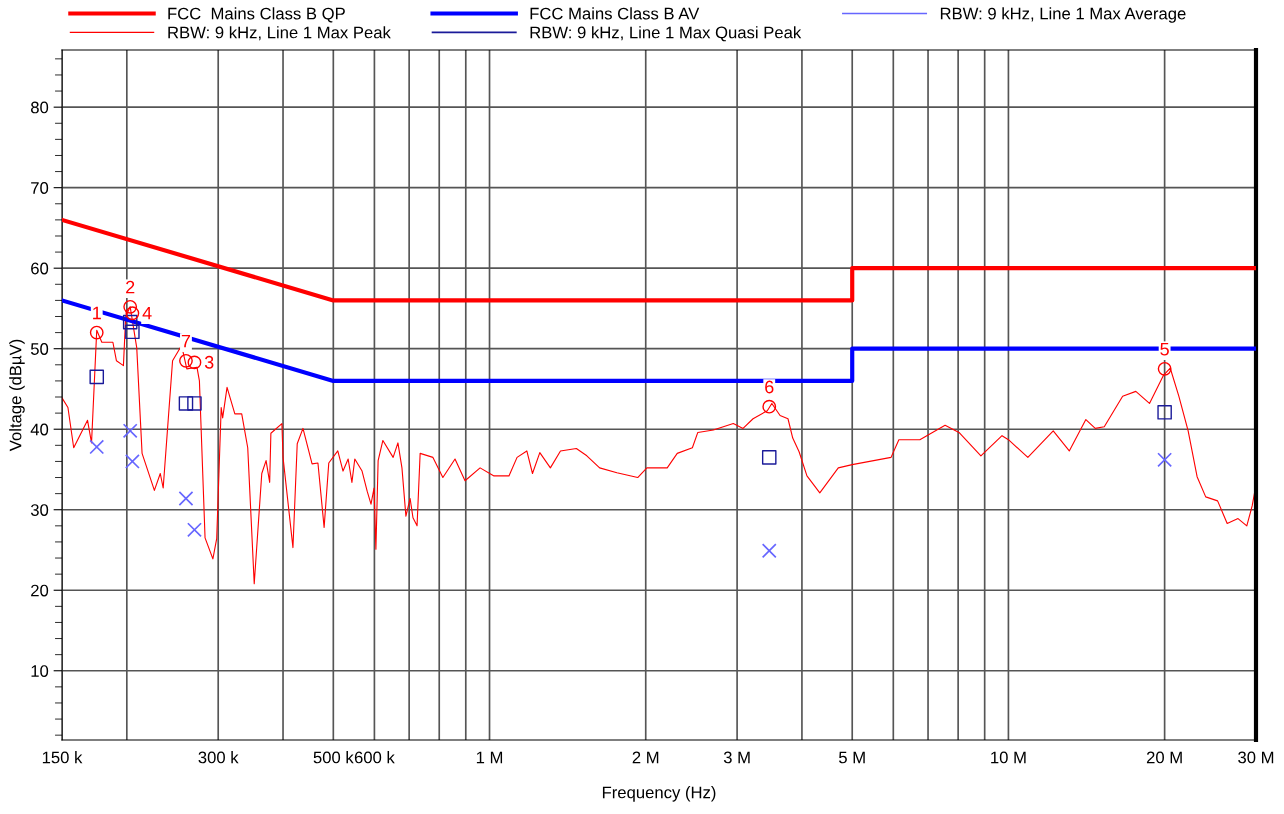  Describe the element at coordinates (40, 590) in the screenshot. I see `y-tick-label: 20` at that location.